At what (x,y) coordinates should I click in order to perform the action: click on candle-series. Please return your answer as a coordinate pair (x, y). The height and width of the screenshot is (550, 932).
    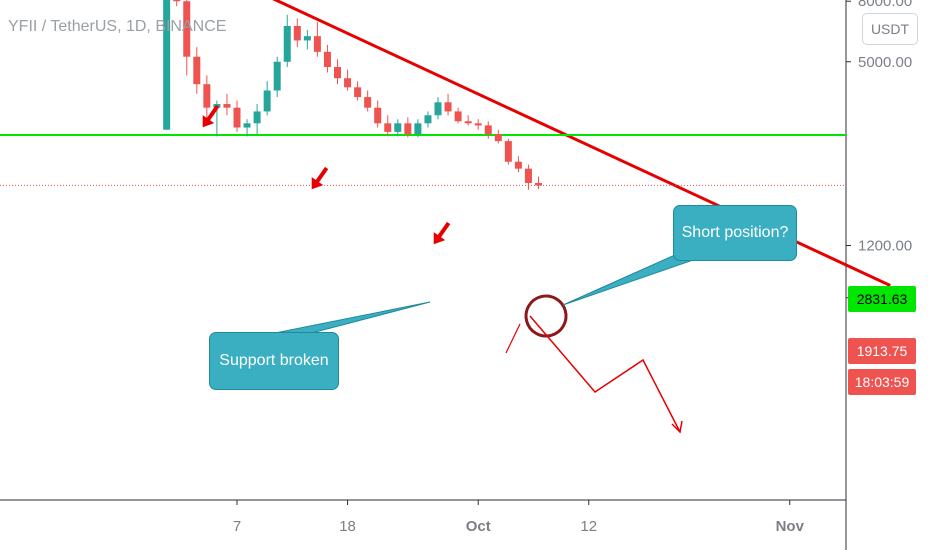
    Looking at the image, I should click on (352, 95).